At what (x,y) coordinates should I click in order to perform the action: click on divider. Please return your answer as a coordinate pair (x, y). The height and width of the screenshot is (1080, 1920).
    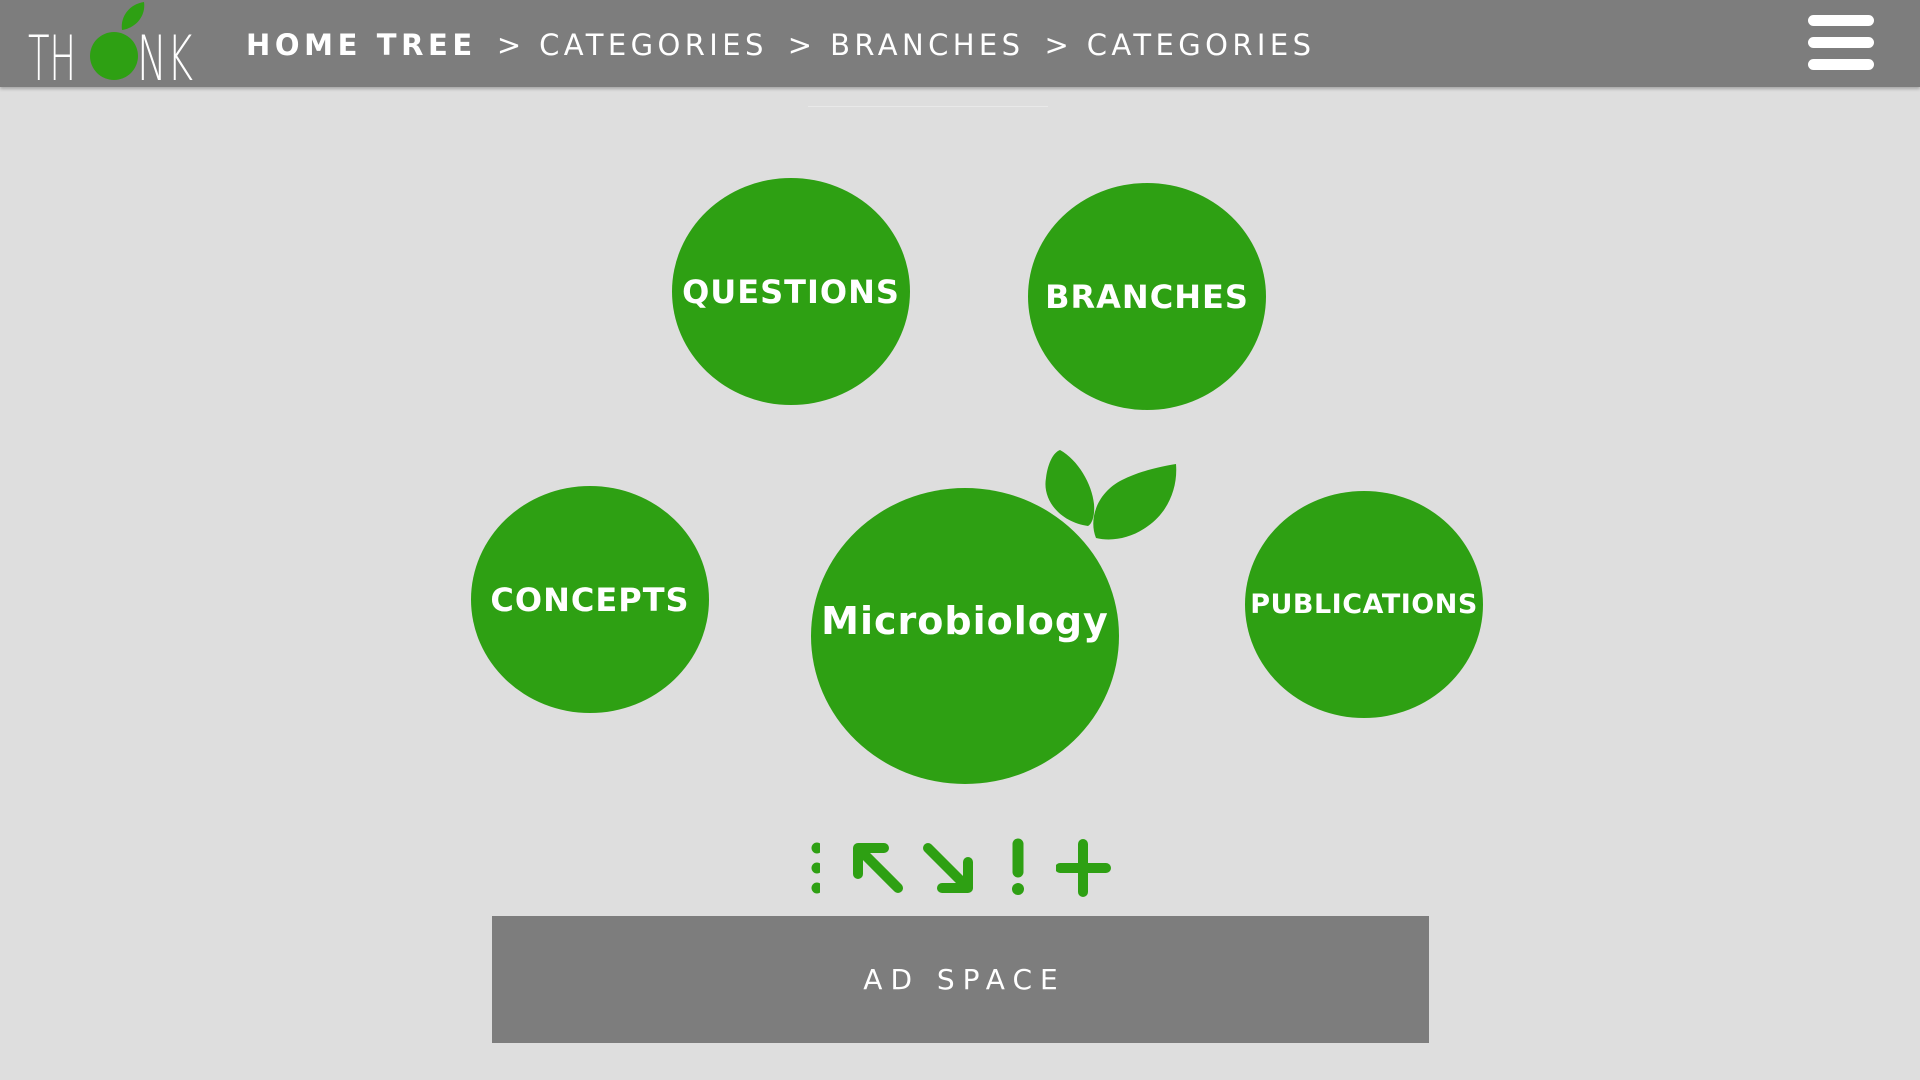
    Looking at the image, I should click on (928, 106).